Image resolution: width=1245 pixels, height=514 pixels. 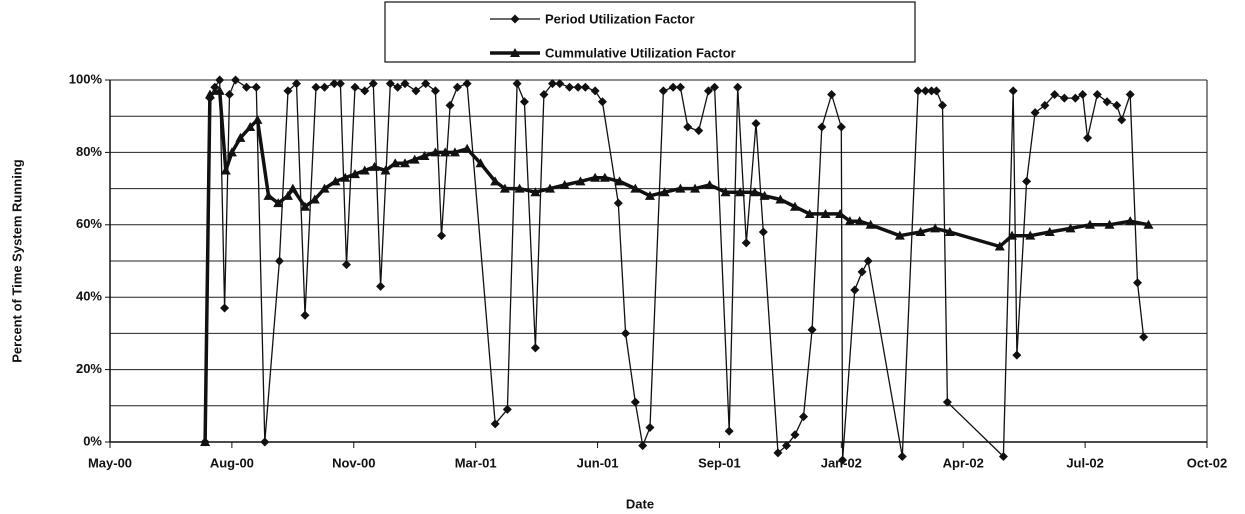 I want to click on y-tick-label: 100%, so click(x=86, y=78).